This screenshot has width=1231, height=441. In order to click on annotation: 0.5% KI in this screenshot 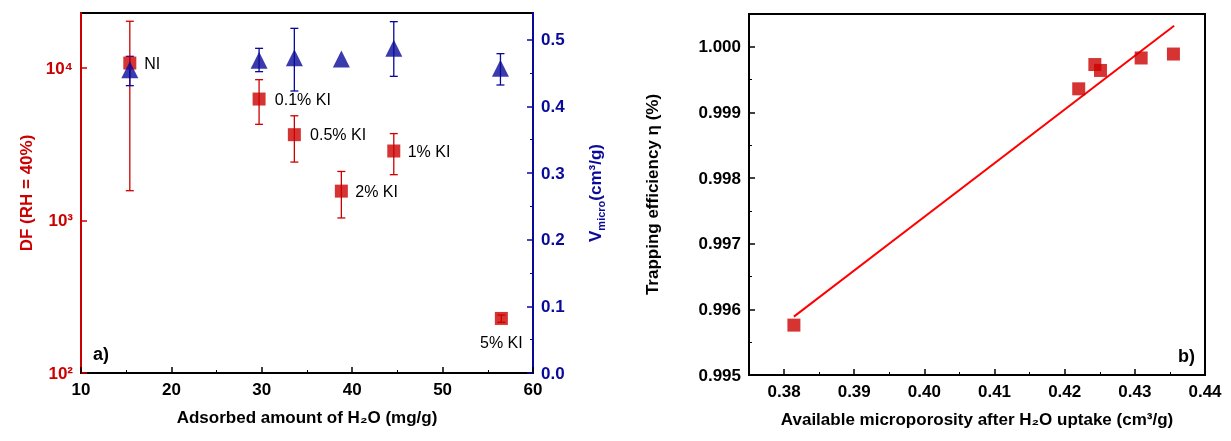, I will do `click(338, 135)`.